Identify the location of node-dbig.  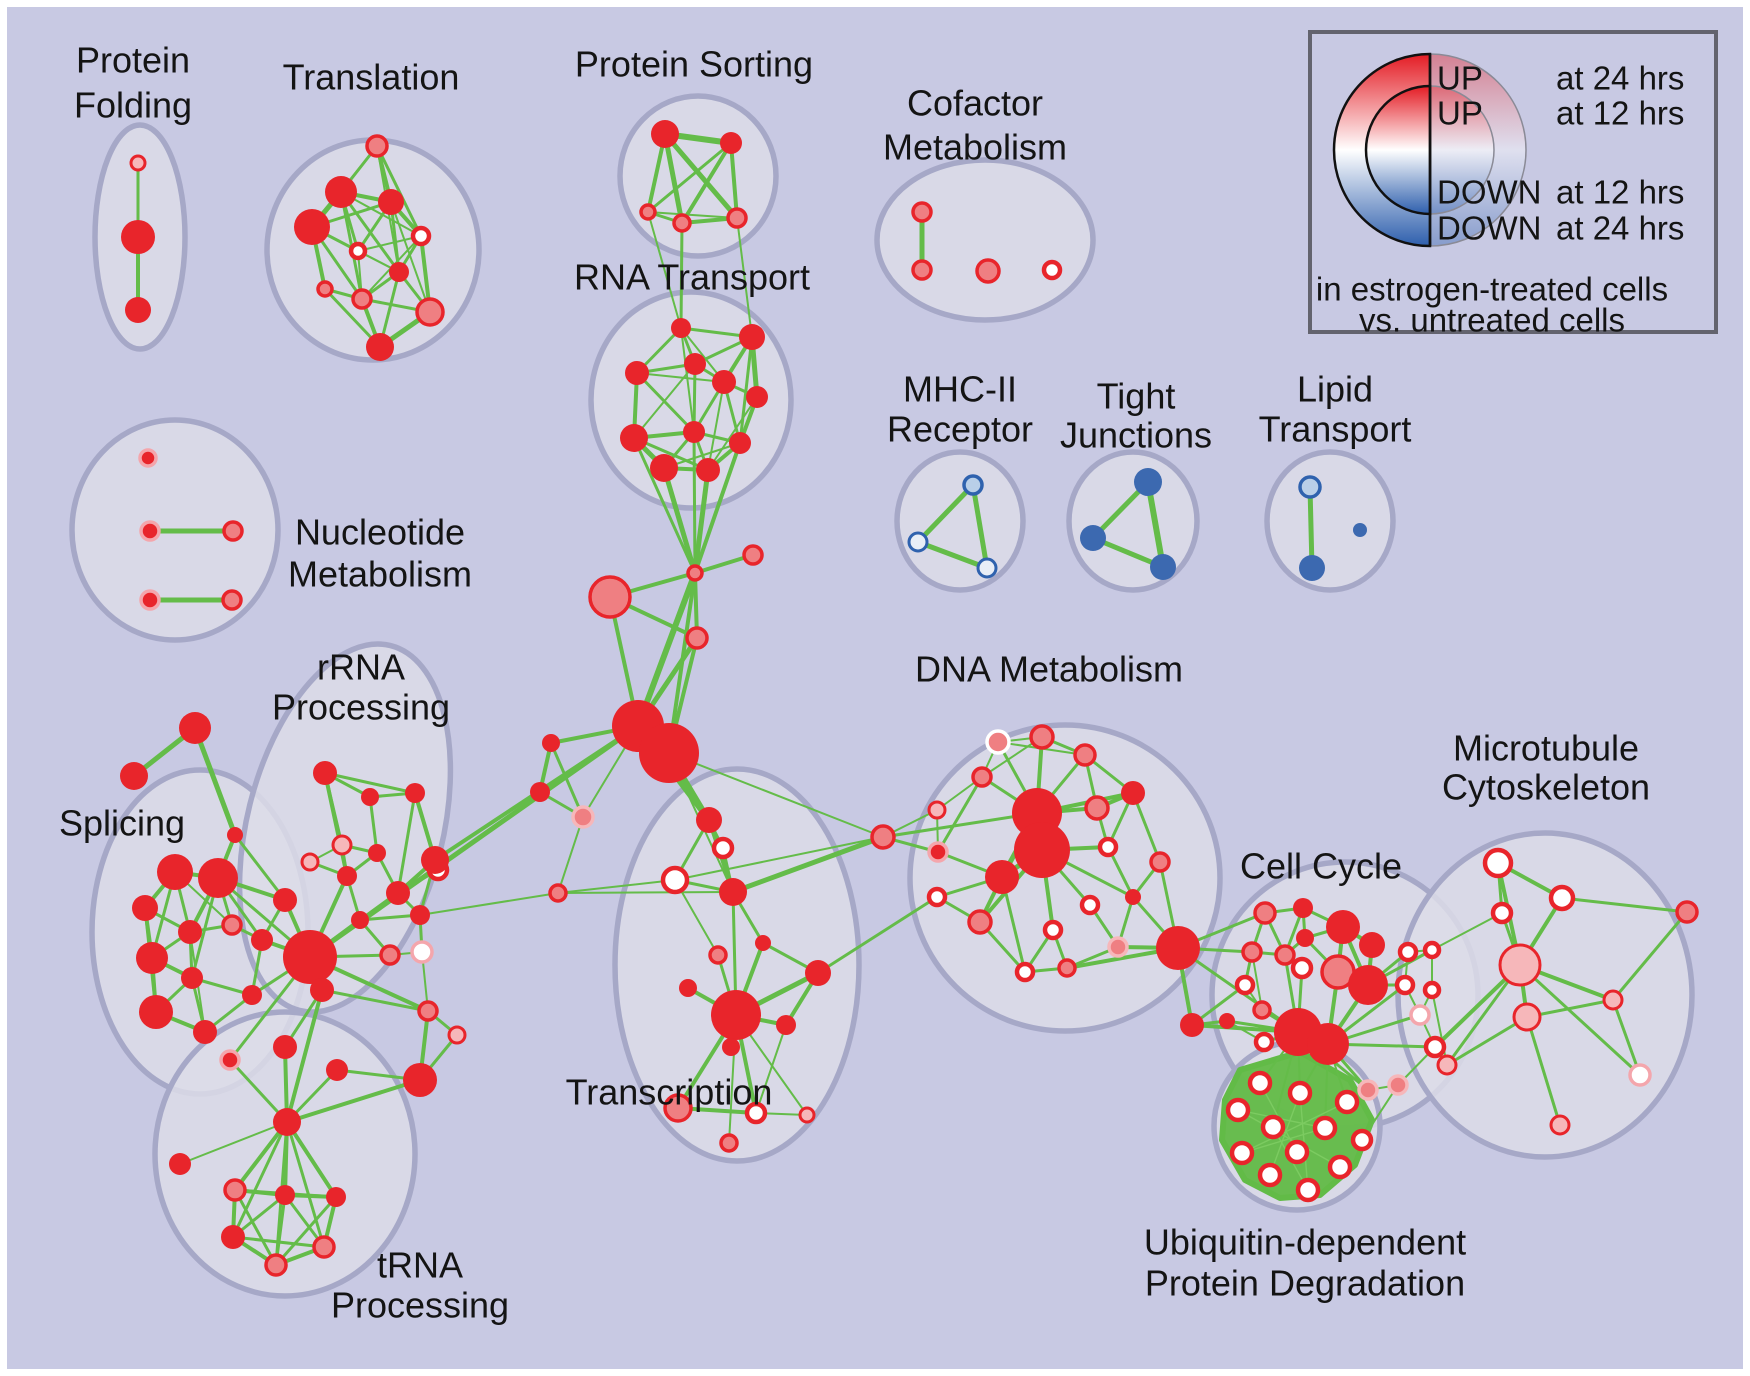
(1178, 948).